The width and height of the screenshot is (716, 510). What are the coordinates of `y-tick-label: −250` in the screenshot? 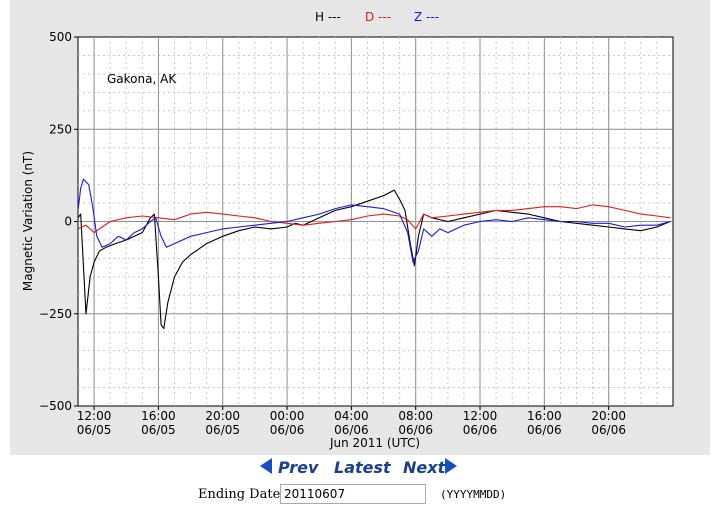 It's located at (55, 314).